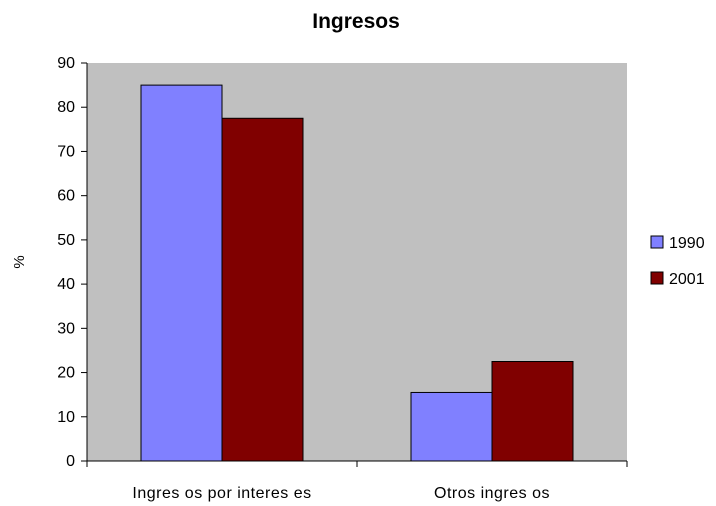 This screenshot has width=716, height=506. I want to click on y-tick-label: 20, so click(66, 373).